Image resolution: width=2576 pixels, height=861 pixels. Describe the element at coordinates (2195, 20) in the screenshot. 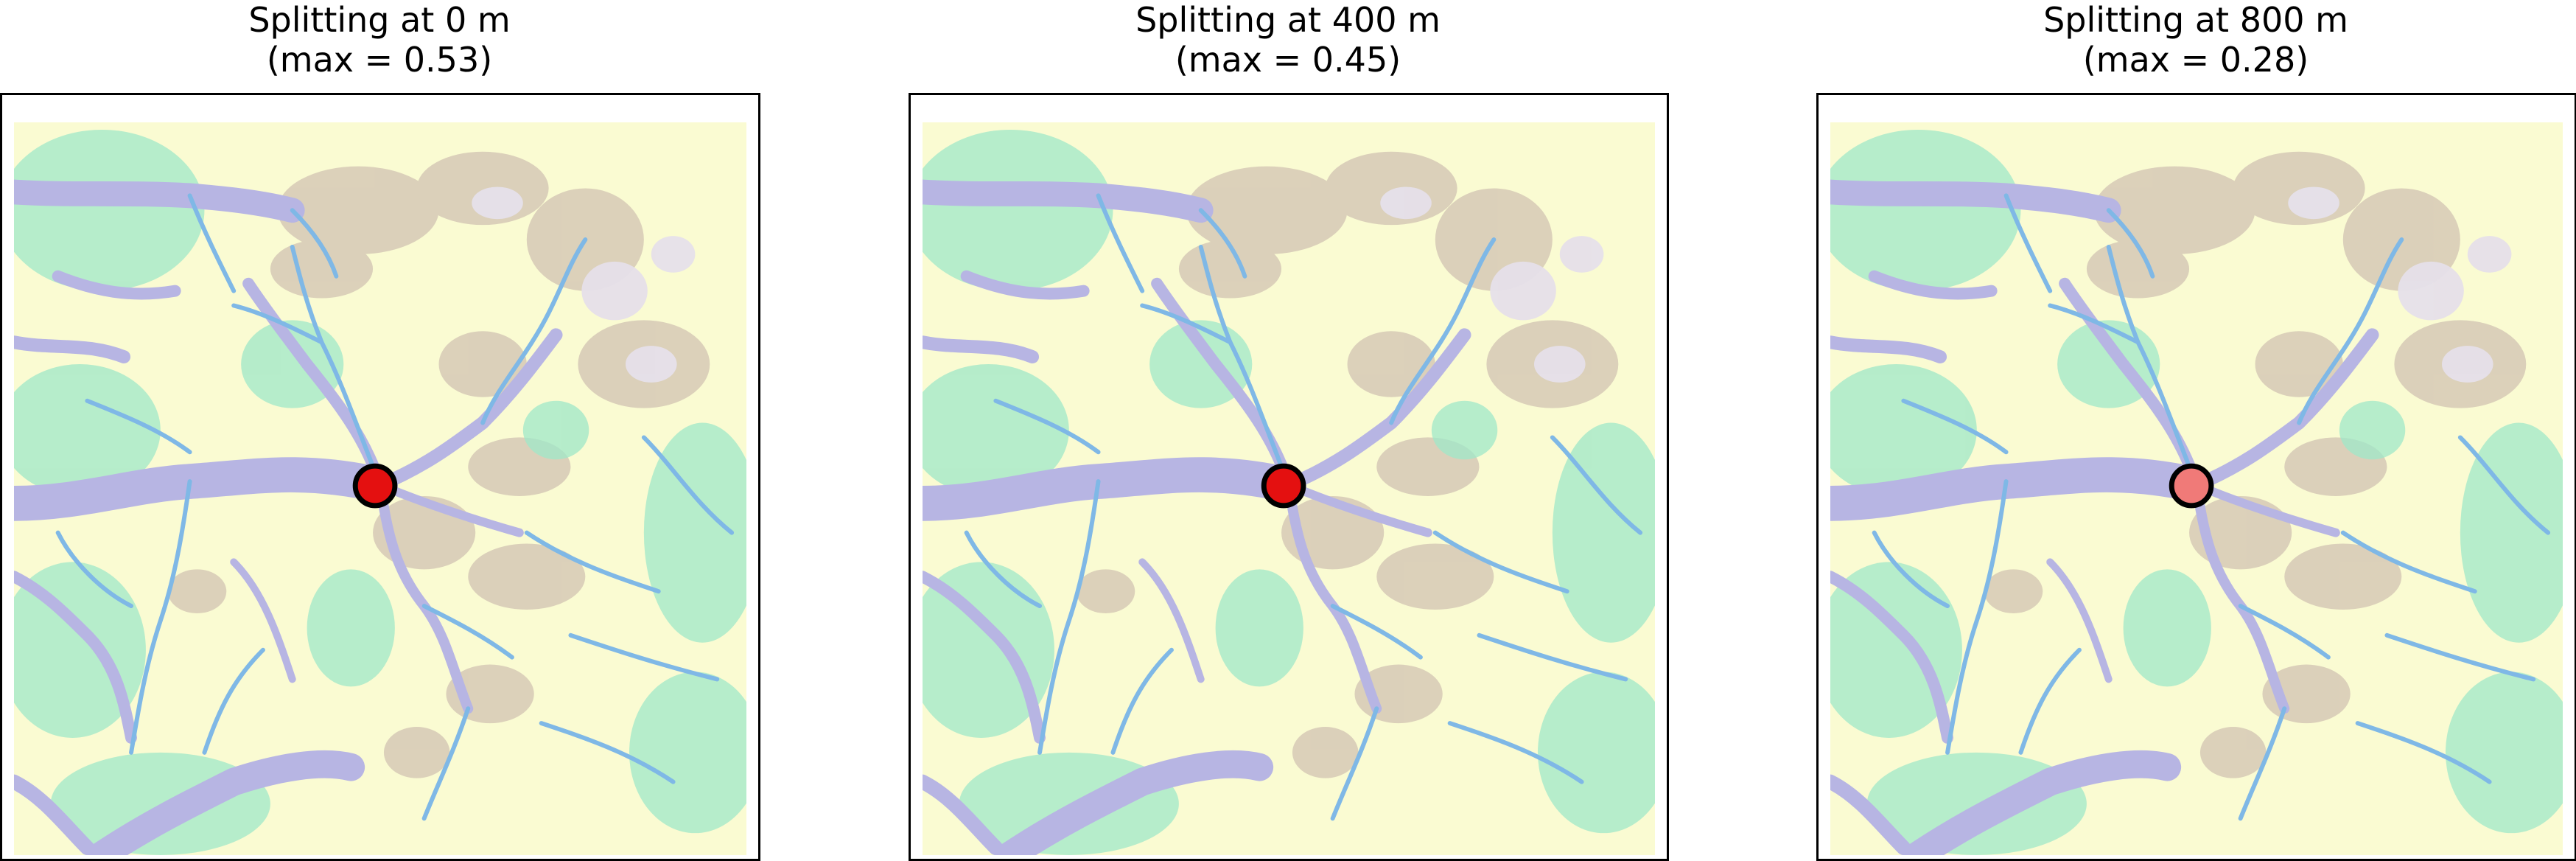

I see `panel-title-line: Splitting at 800 m` at that location.